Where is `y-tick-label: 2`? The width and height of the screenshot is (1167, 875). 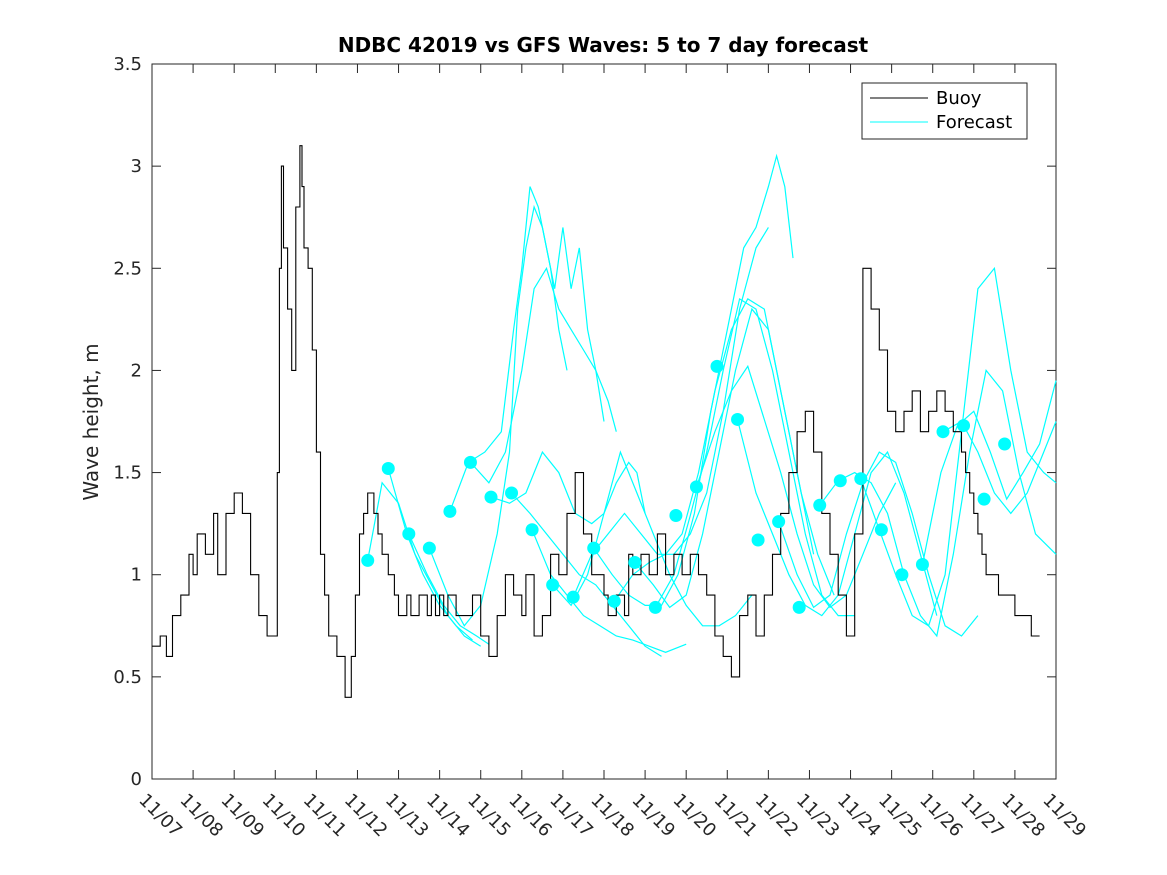
y-tick-label: 2 is located at coordinates (136, 370).